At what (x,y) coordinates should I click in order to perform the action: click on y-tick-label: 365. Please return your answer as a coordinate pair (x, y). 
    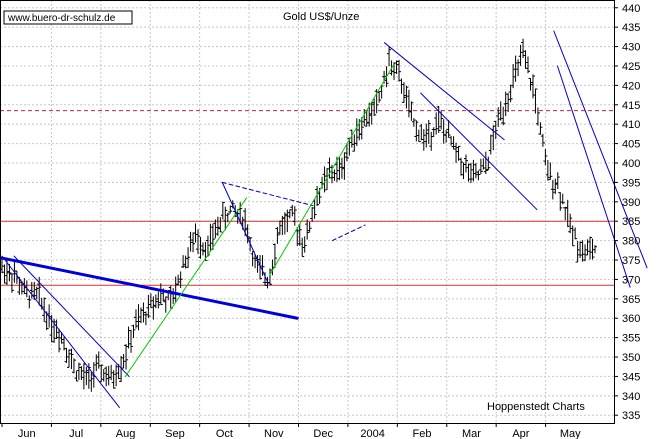
    Looking at the image, I should click on (631, 300).